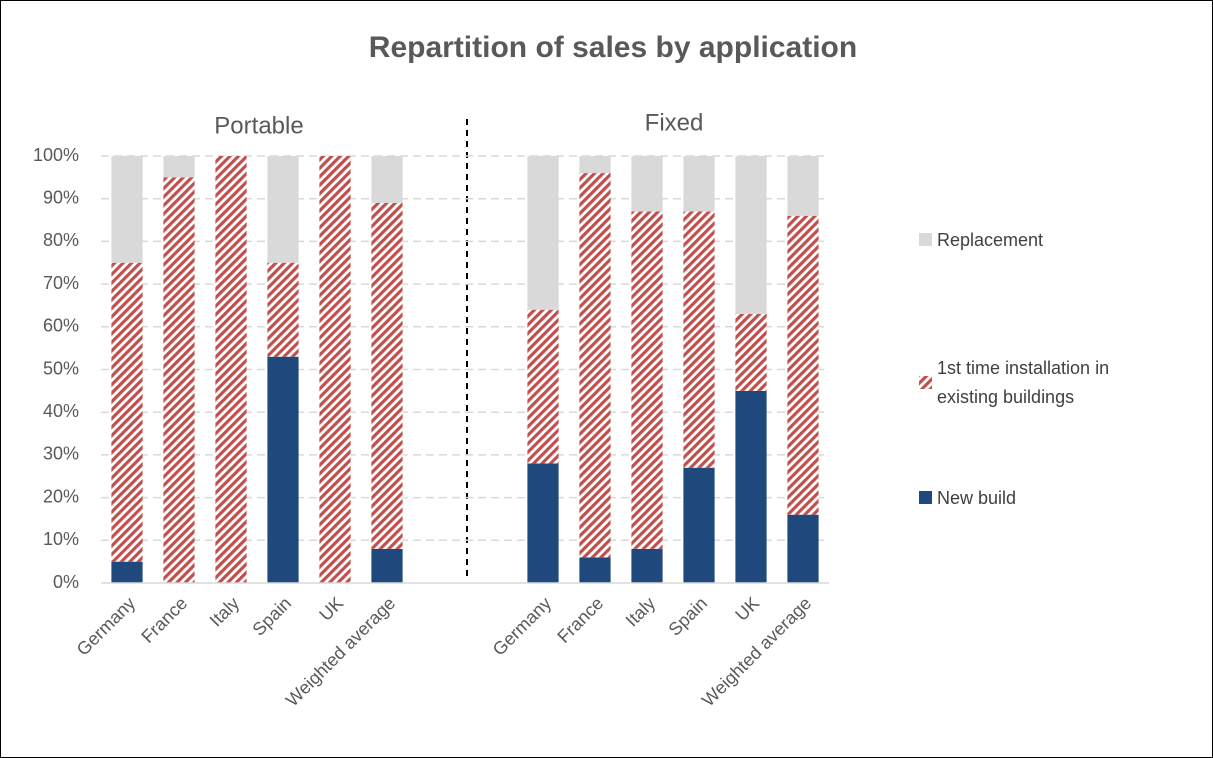 This screenshot has height=758, width=1213. I want to click on y-tick-label: 100%, so click(56, 155).